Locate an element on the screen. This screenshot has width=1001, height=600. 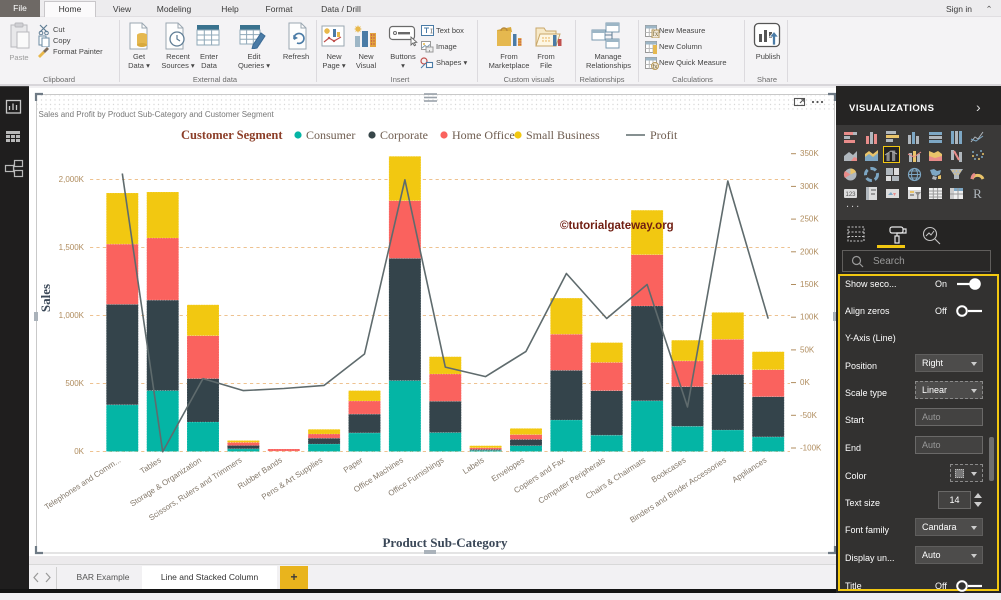
svg-text: 2,000K is located at coordinates (72, 179).